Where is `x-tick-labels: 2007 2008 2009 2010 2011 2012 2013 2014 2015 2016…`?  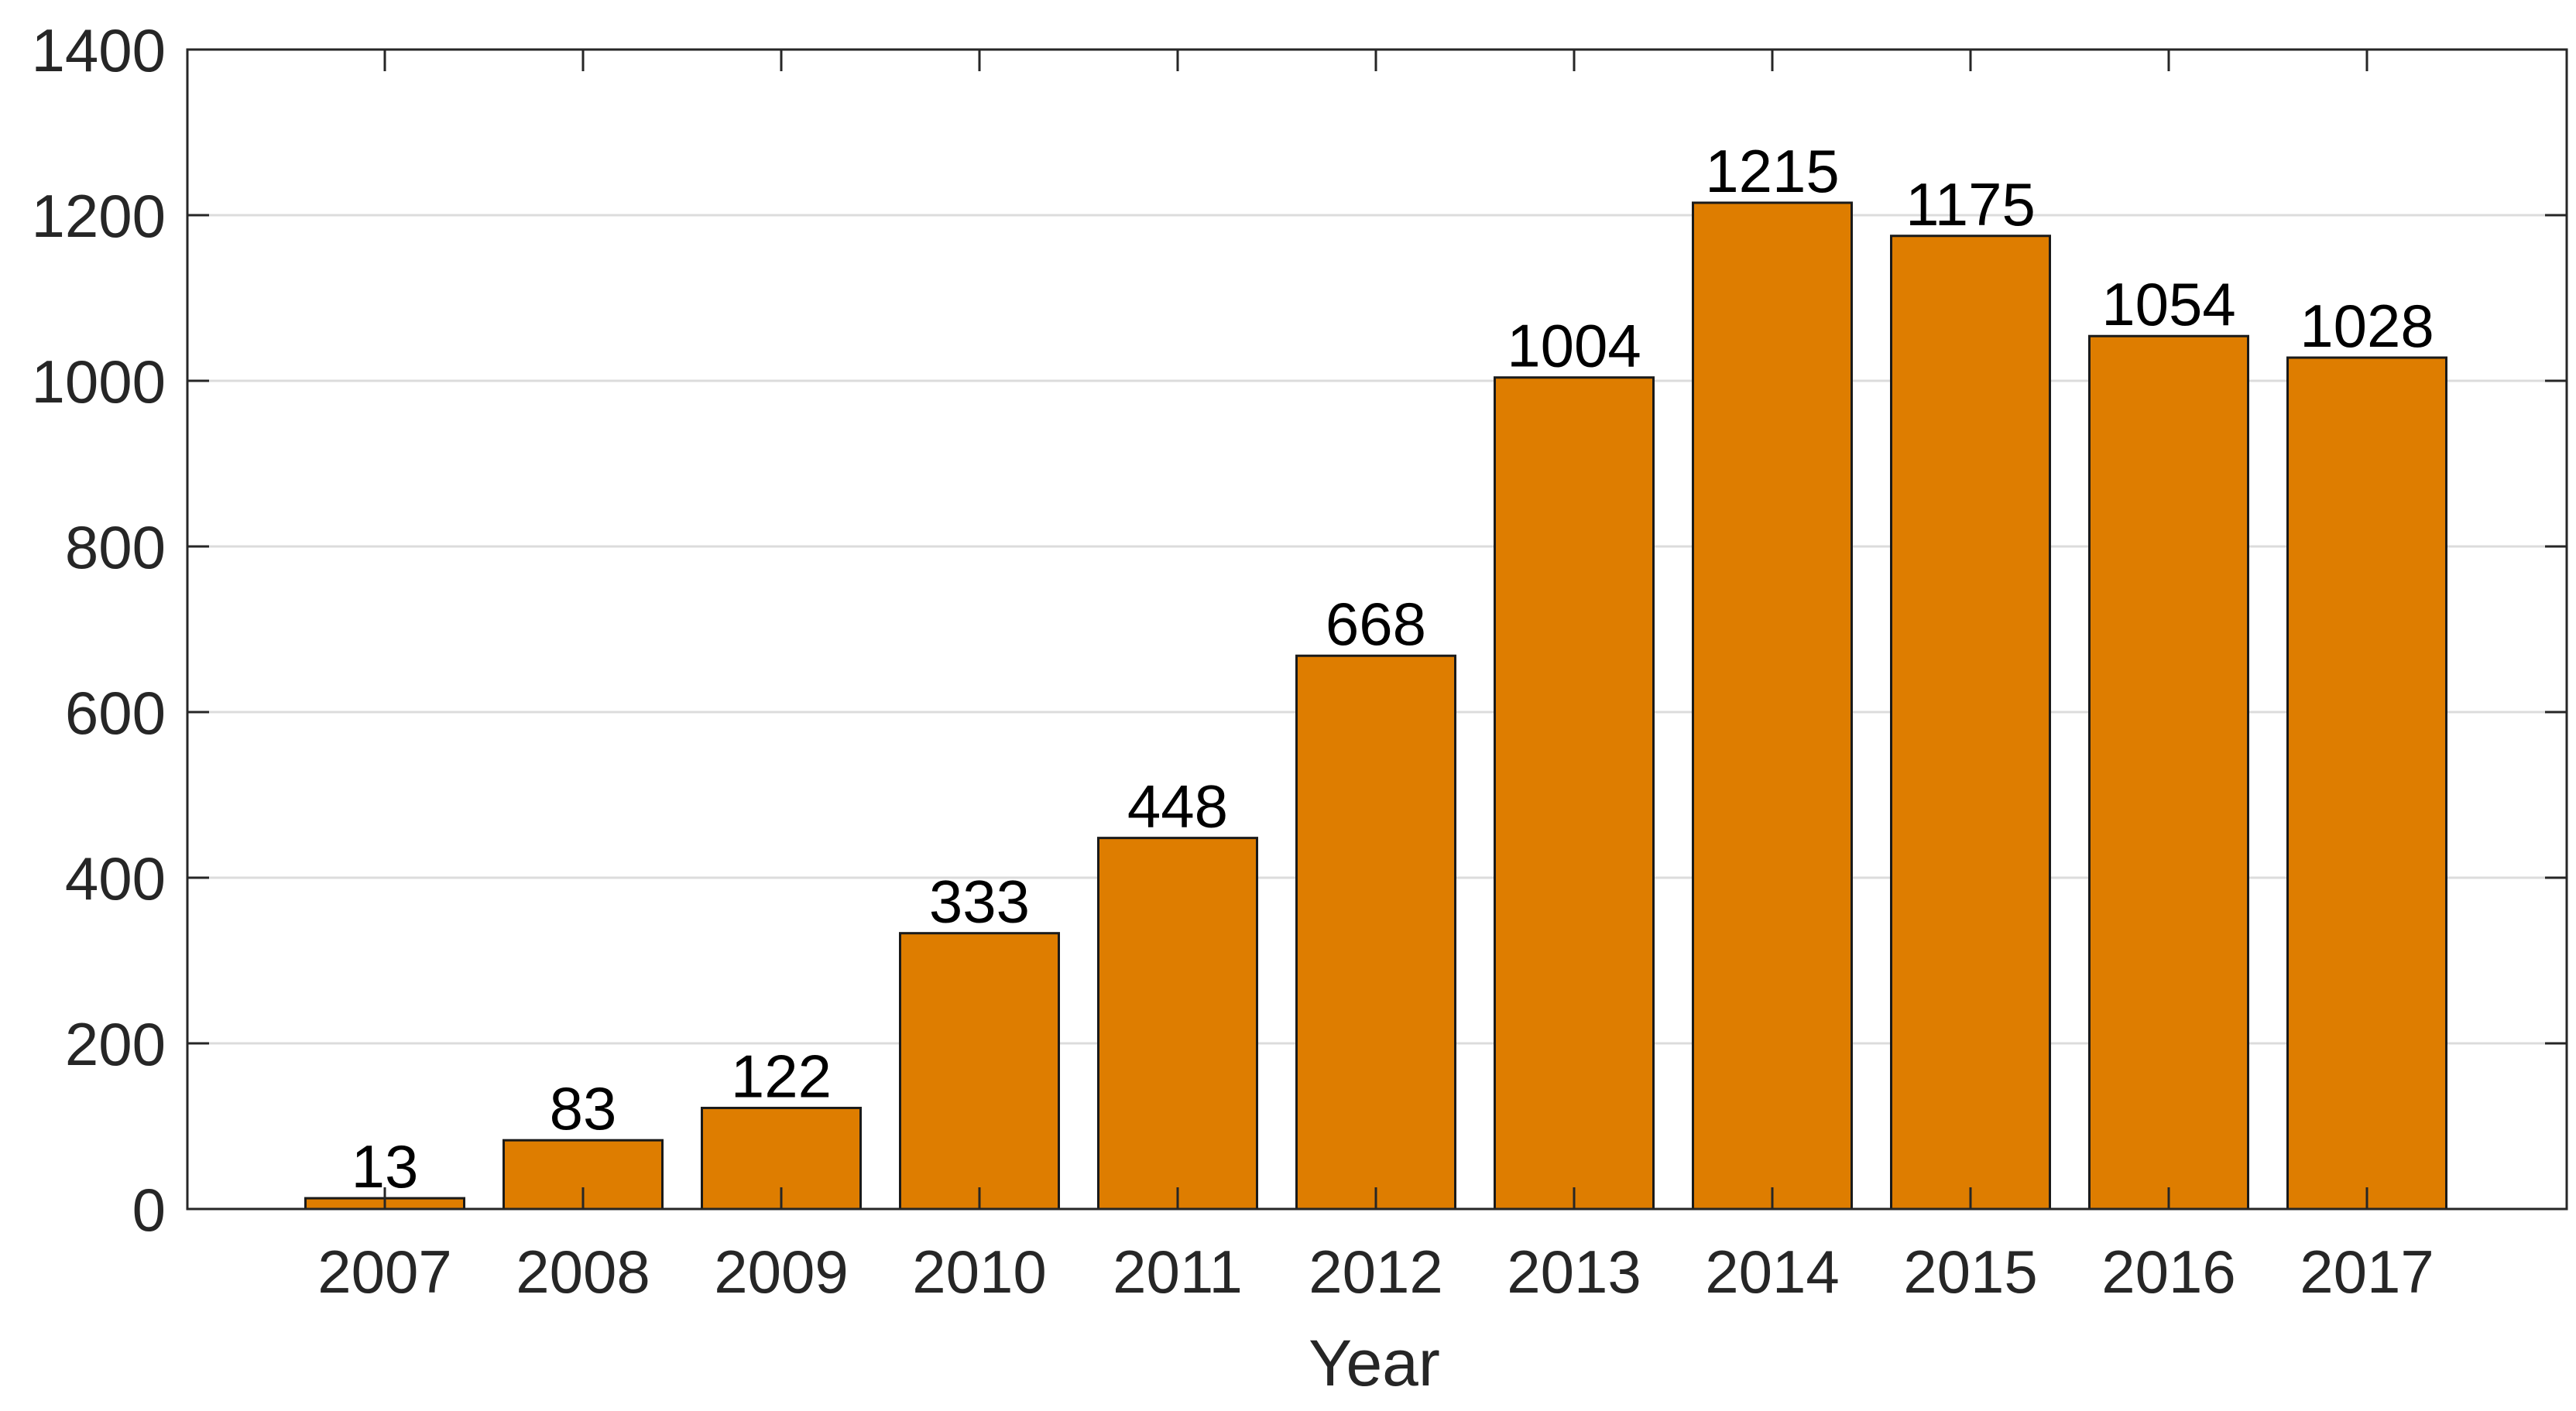 x-tick-labels: 2007 2008 2009 2010 2011 2012 2013 2014 2015 2016… is located at coordinates (1375, 1272).